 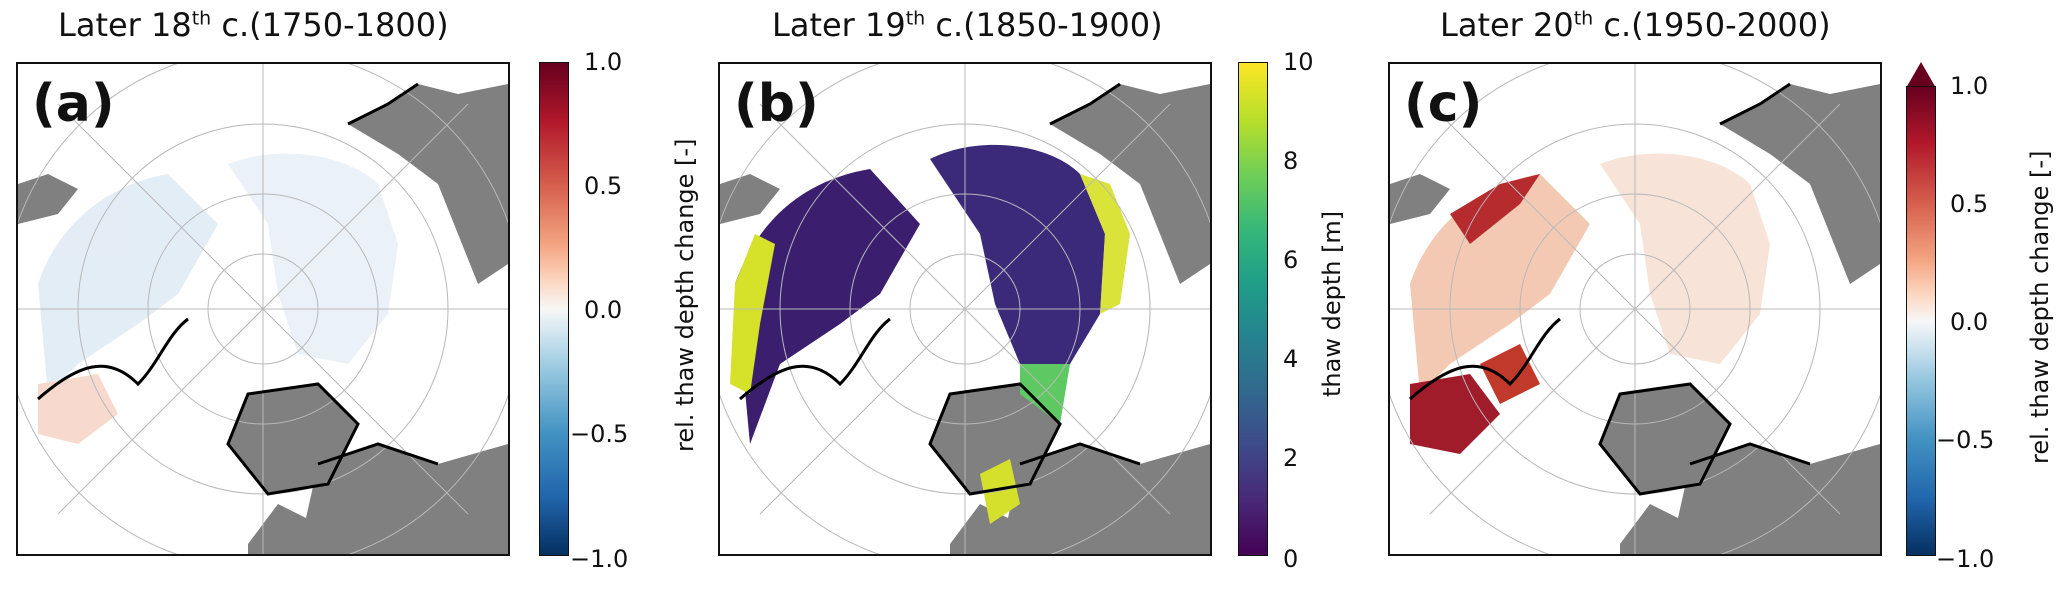 What do you see at coordinates (218, 298) in the screenshot?
I see `permafrost-field` at bounding box center [218, 298].